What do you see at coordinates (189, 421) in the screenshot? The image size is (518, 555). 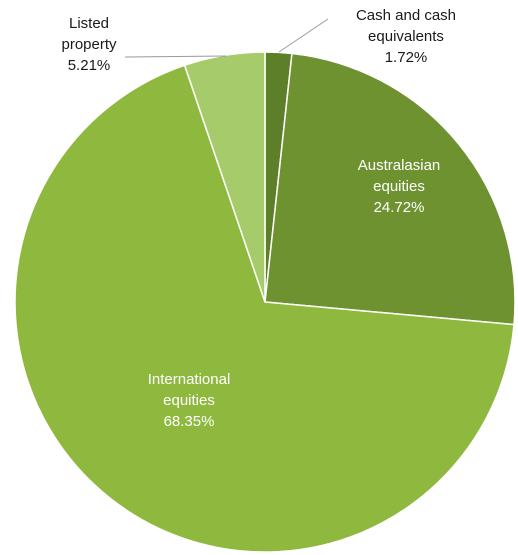 I see `slice-value-label: 68.35%` at bounding box center [189, 421].